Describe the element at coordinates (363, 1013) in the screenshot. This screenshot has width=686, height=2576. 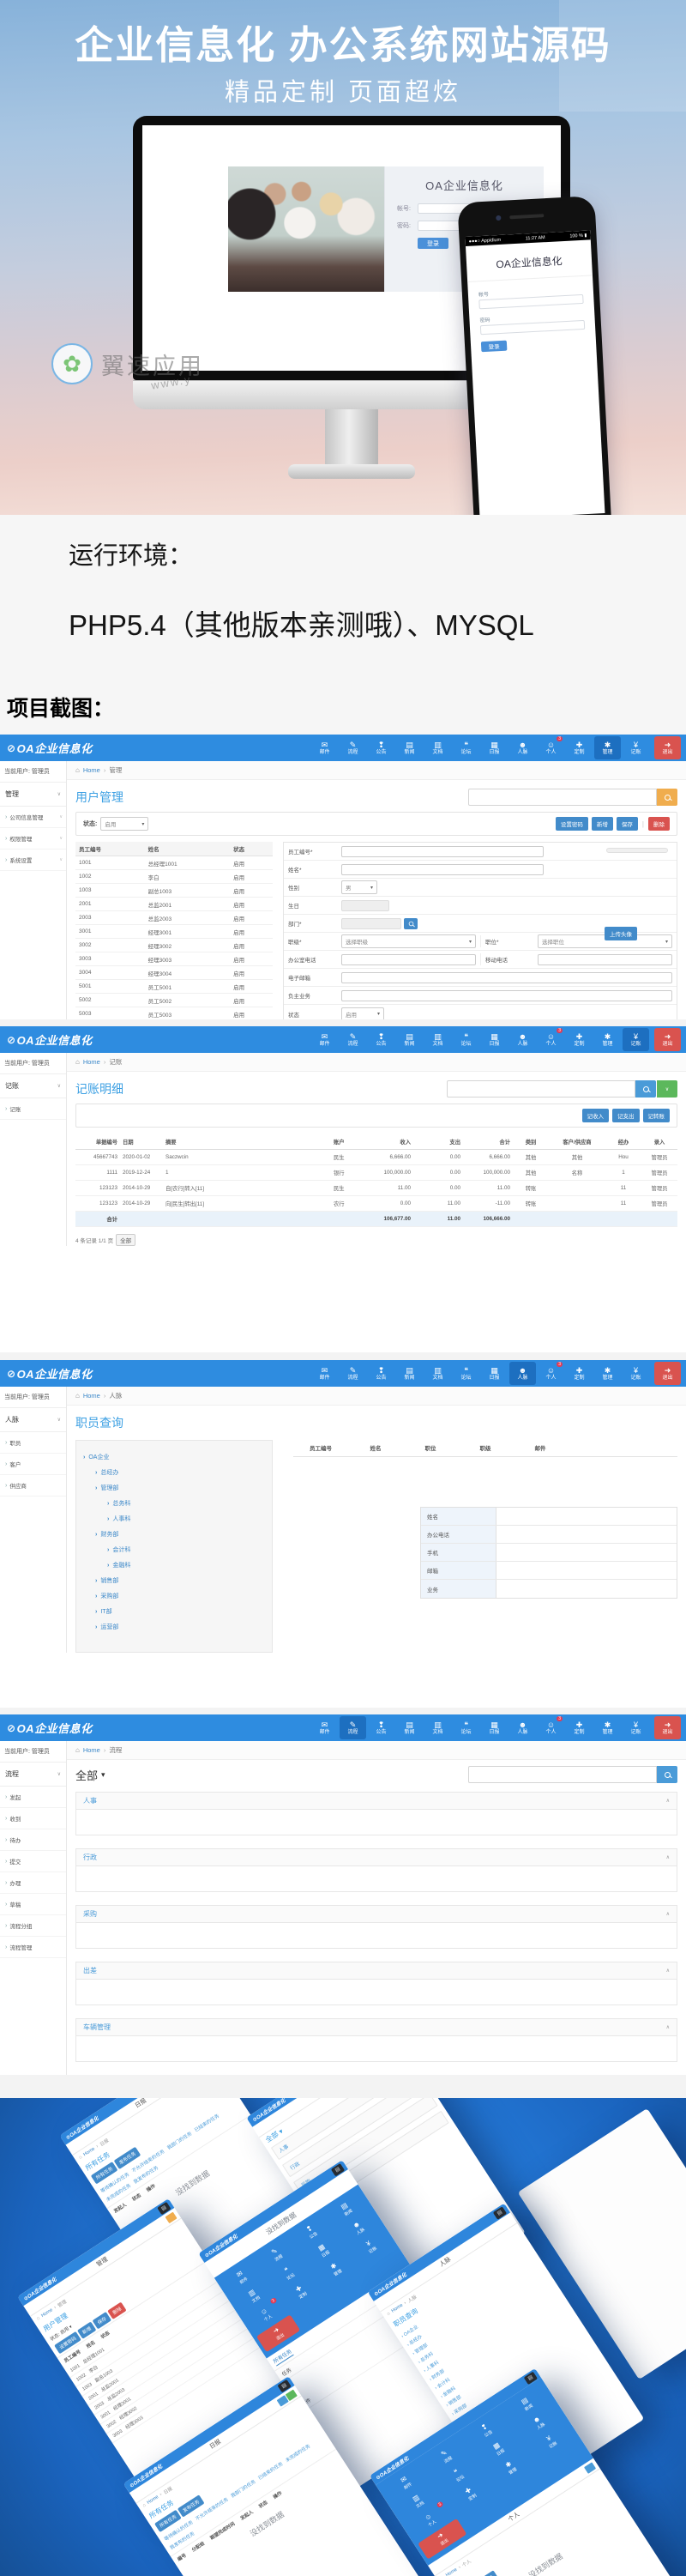
I see `status-select: 启用` at that location.